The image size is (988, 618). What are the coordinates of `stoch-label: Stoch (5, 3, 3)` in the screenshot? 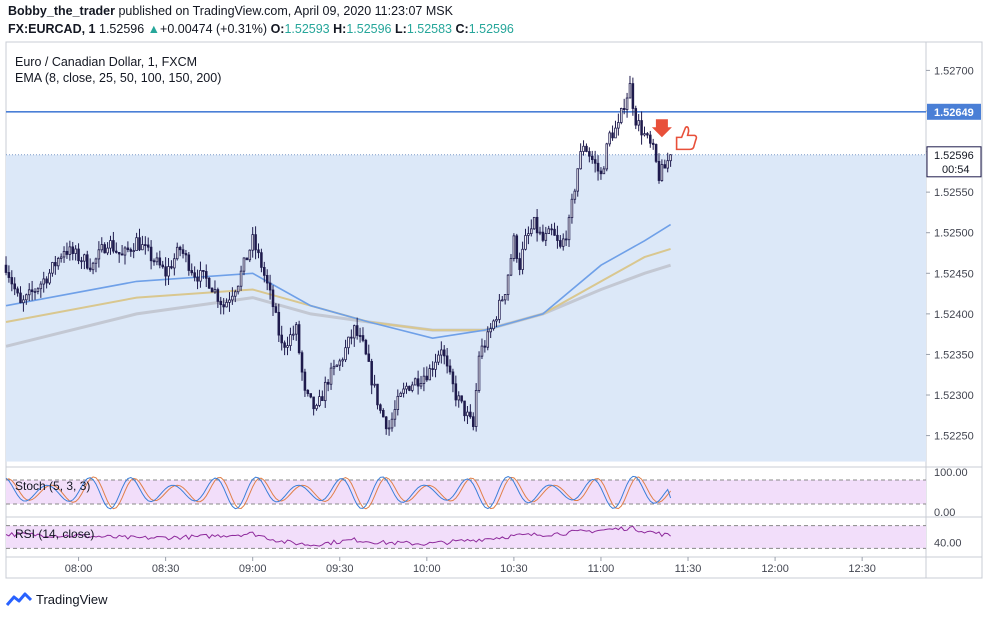 It's located at (52, 486).